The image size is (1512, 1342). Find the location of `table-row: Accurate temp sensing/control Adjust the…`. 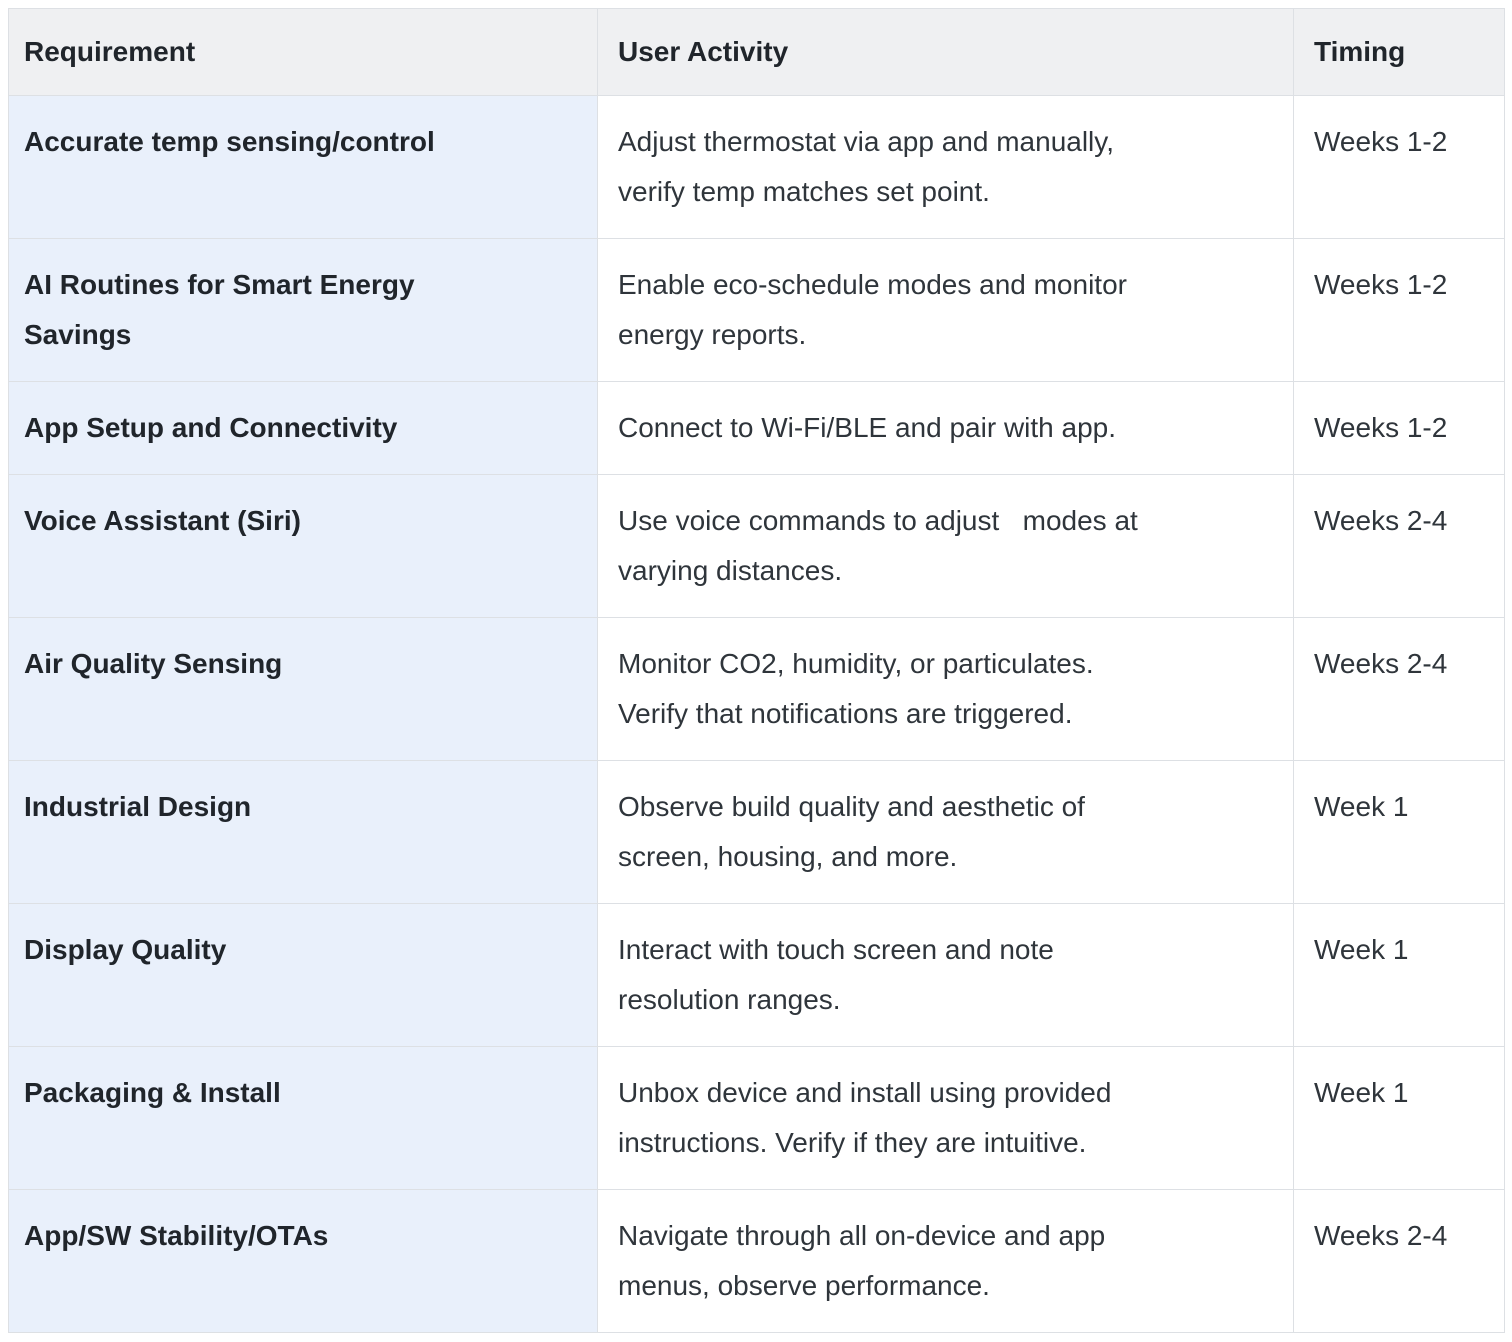

table-row: Accurate temp sensing/control Adjust the… is located at coordinates (756, 167).